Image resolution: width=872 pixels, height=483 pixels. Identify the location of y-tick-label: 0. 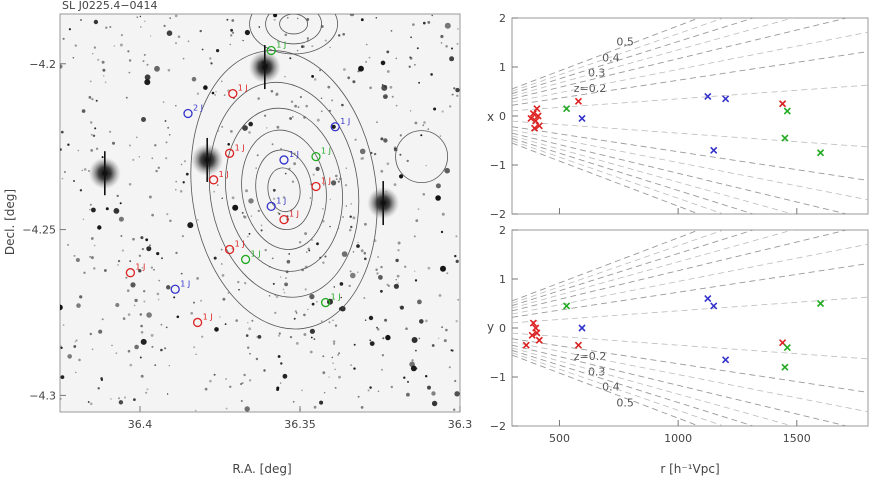
(502, 116).